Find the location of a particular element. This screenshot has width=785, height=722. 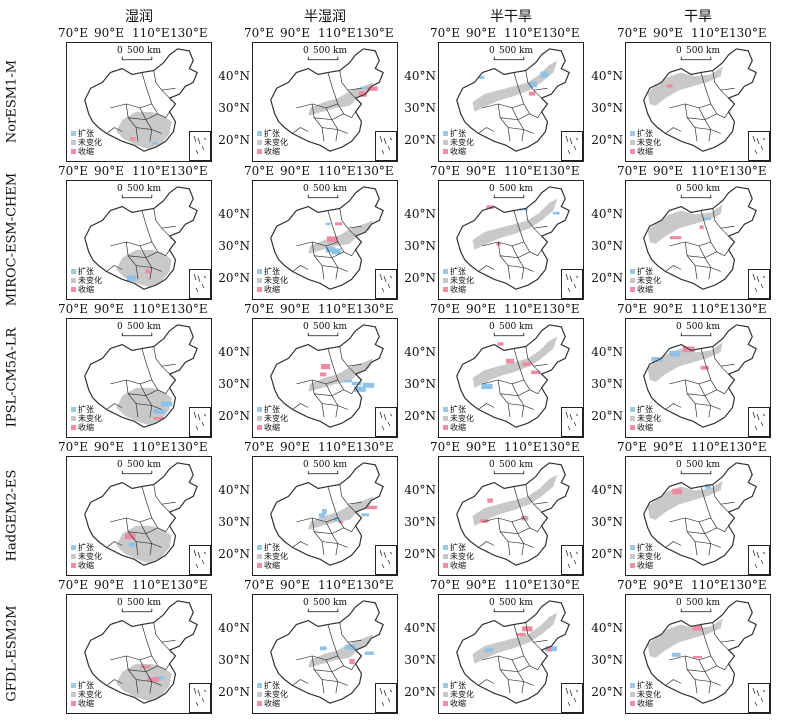

column-title-2: 半干旱 is located at coordinates (511, 17).